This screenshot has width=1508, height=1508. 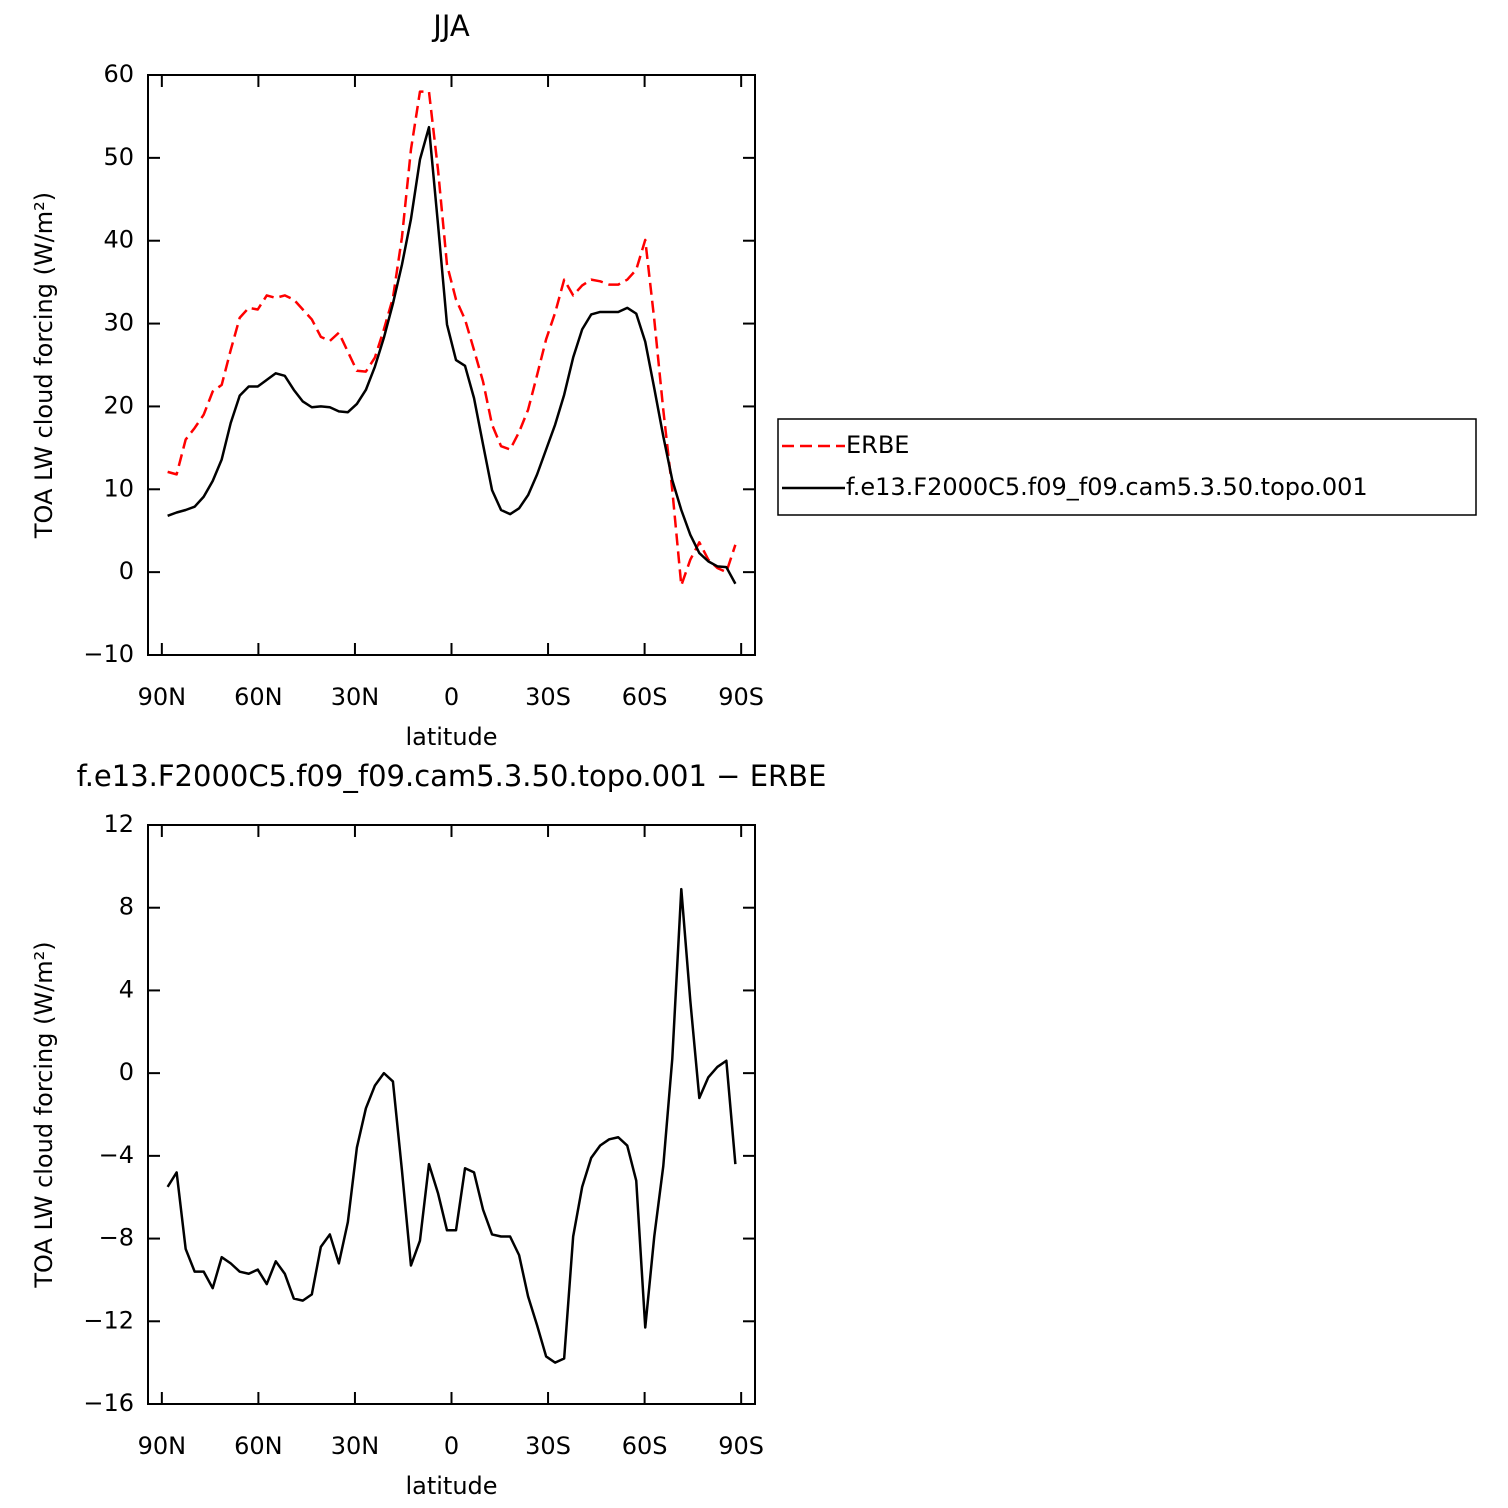 What do you see at coordinates (116, 1238) in the screenshot?
I see `y-tick-label: −8` at bounding box center [116, 1238].